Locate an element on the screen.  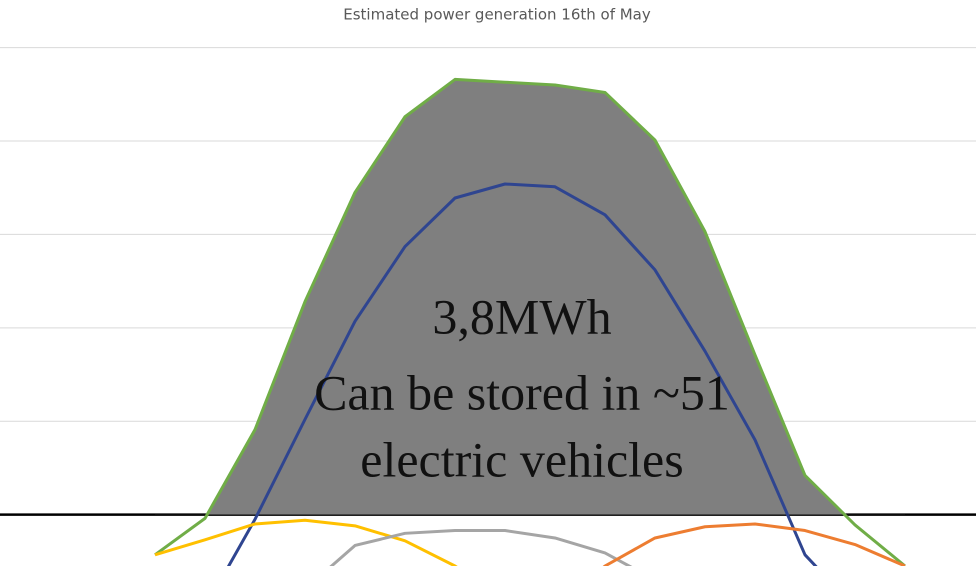
annotation: 3,8MWh is located at coordinates (521, 316).